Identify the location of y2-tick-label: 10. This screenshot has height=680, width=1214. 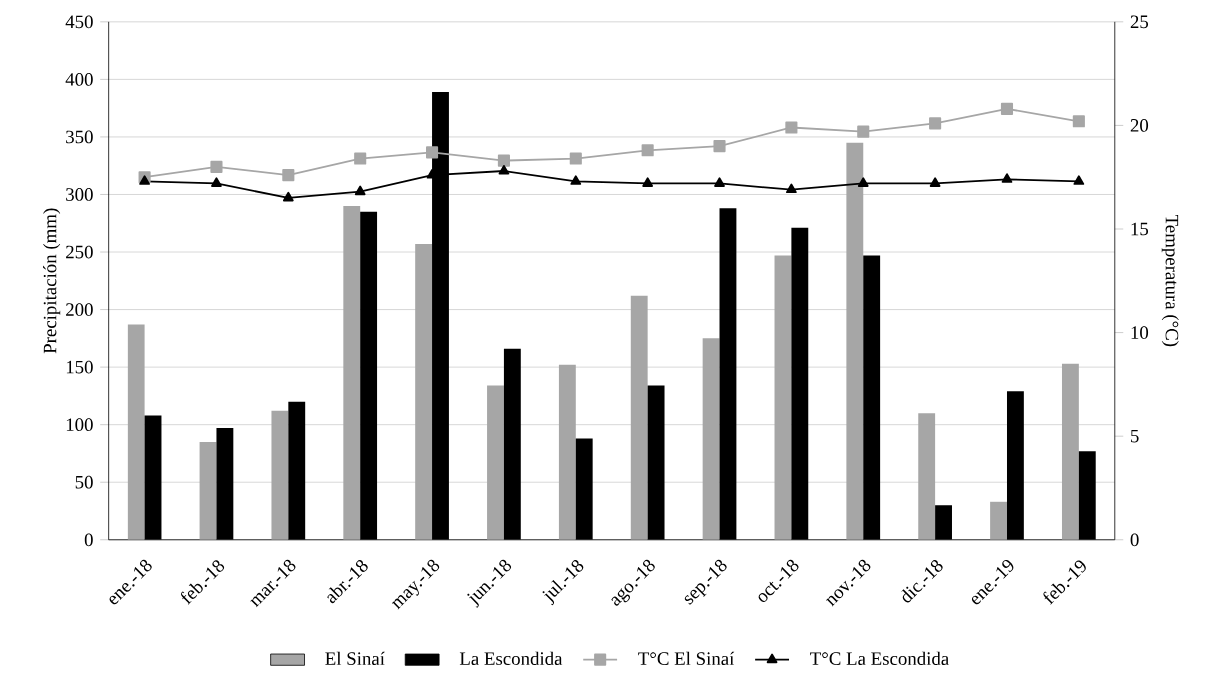
(1140, 333).